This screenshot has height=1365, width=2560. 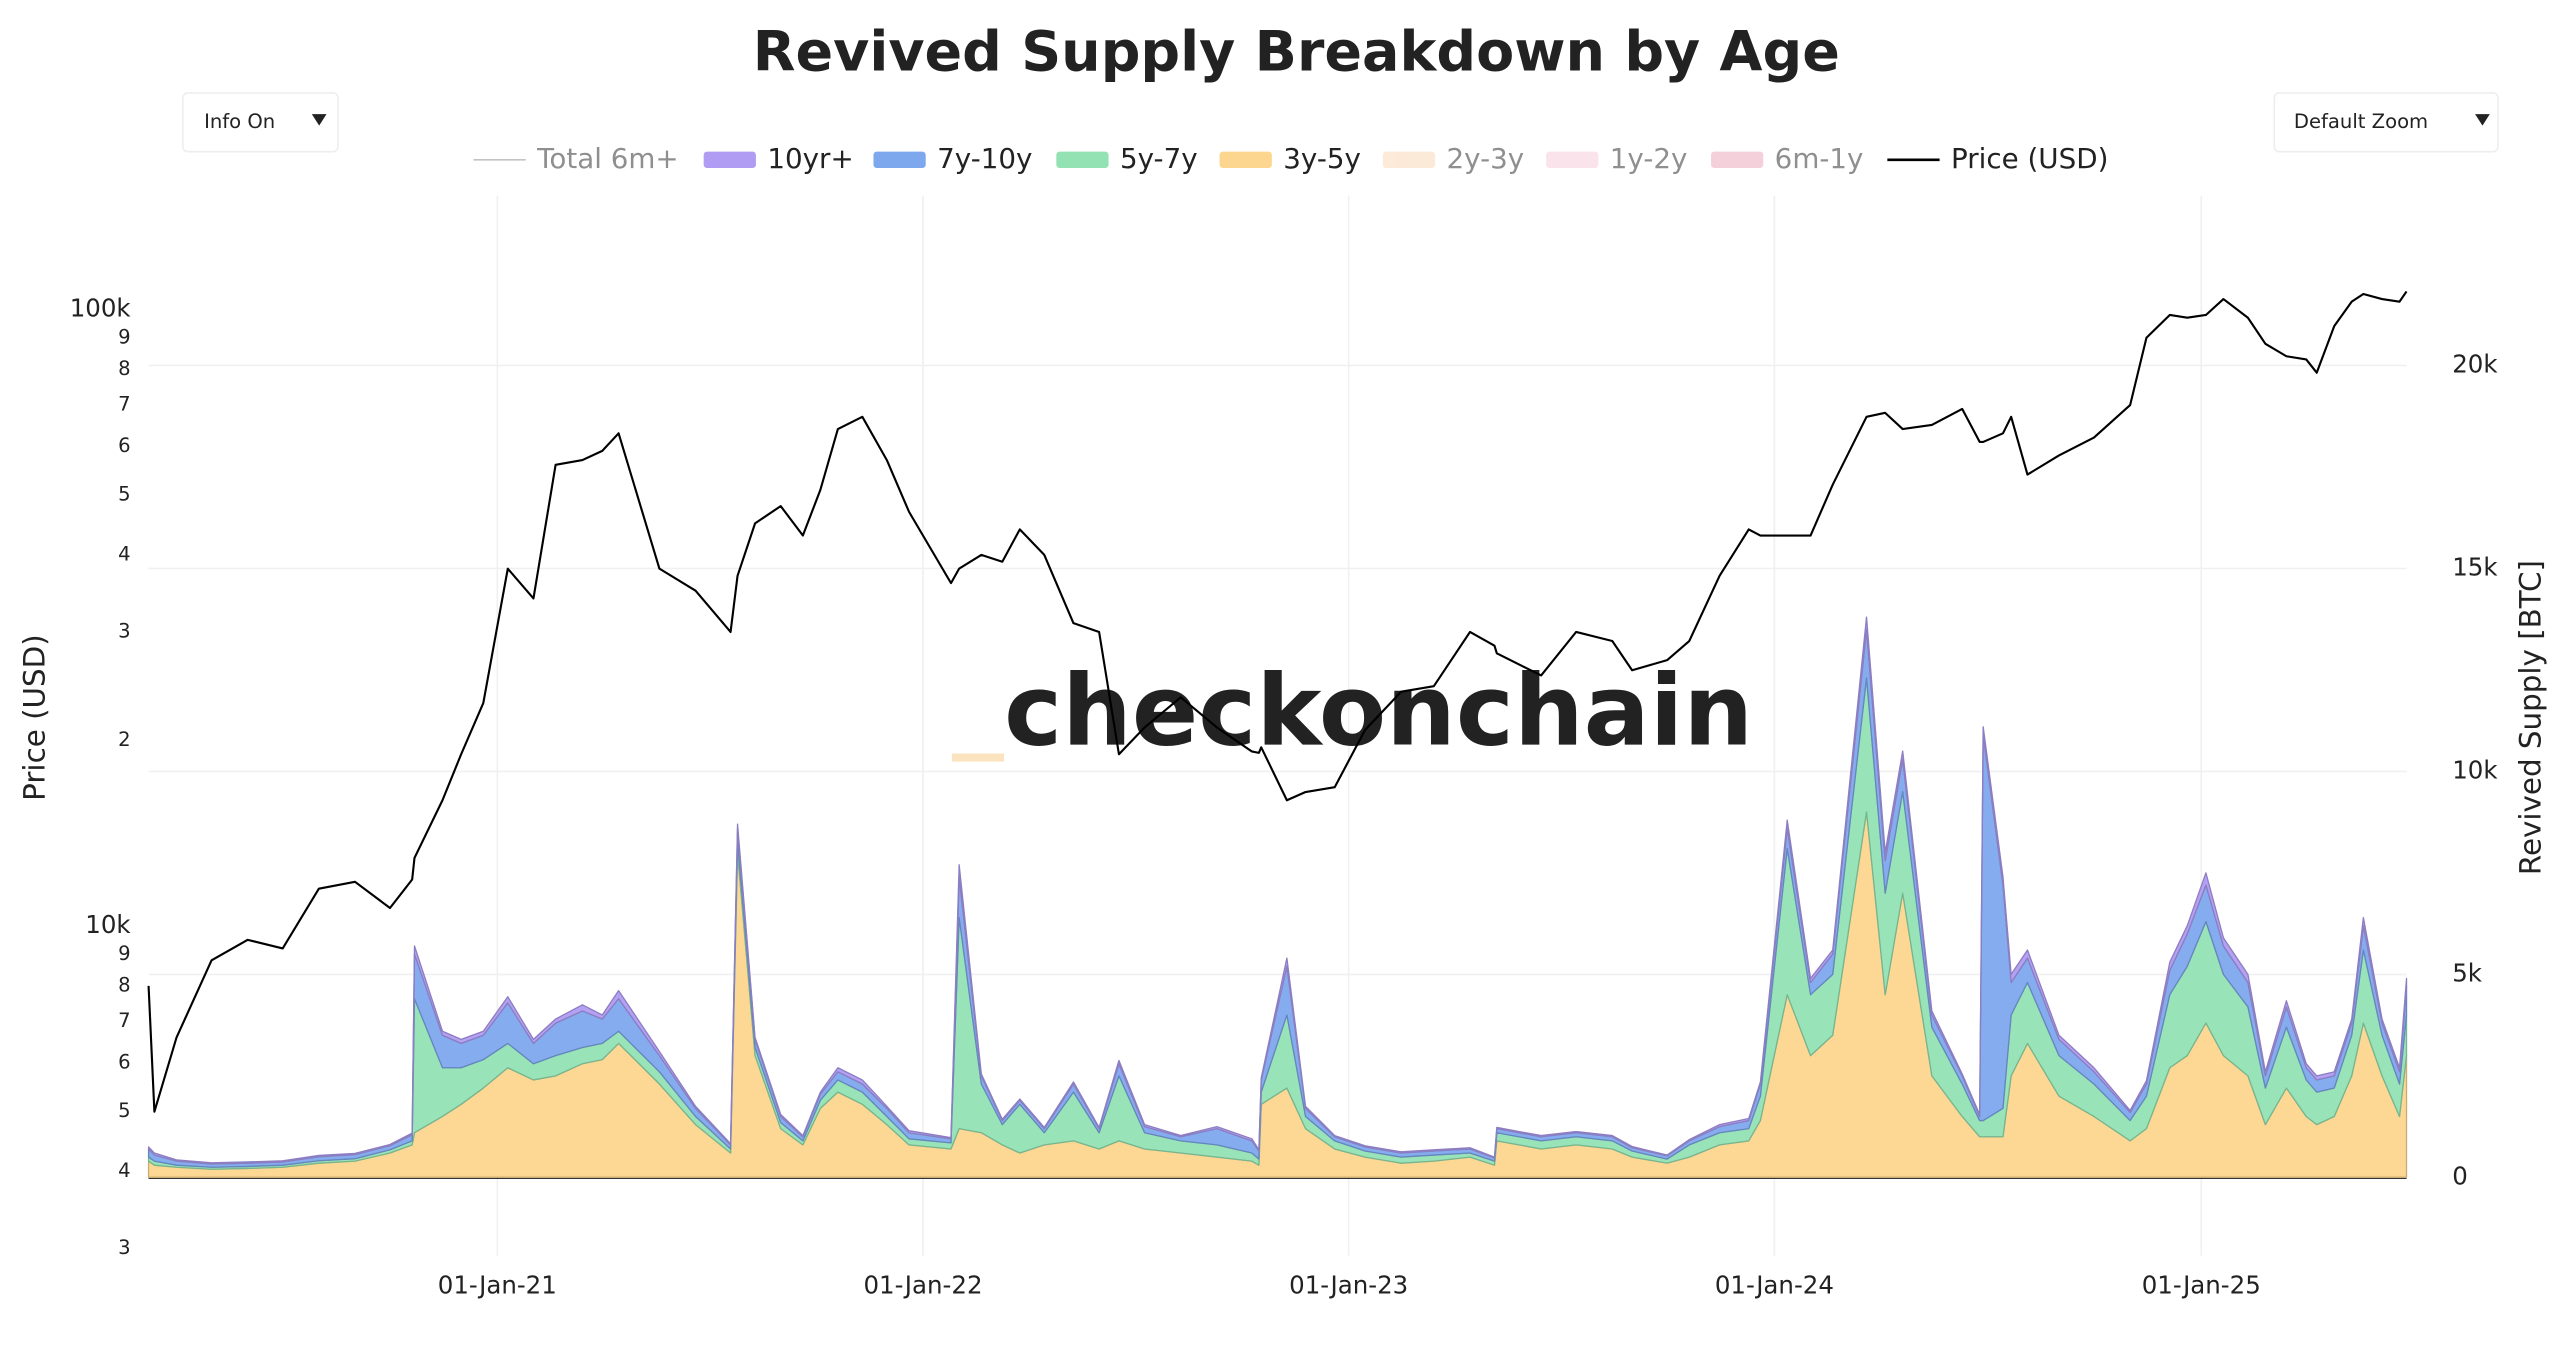 What do you see at coordinates (124, 739) in the screenshot?
I see `y-tick-label: 2` at bounding box center [124, 739].